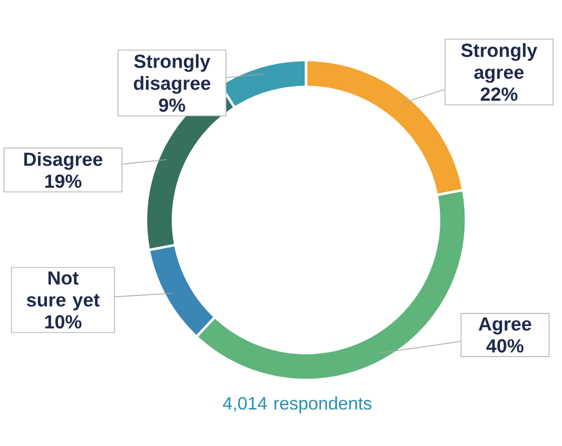 The height and width of the screenshot is (446, 562). Describe the element at coordinates (172, 105) in the screenshot. I see `data-label: 9%` at that location.